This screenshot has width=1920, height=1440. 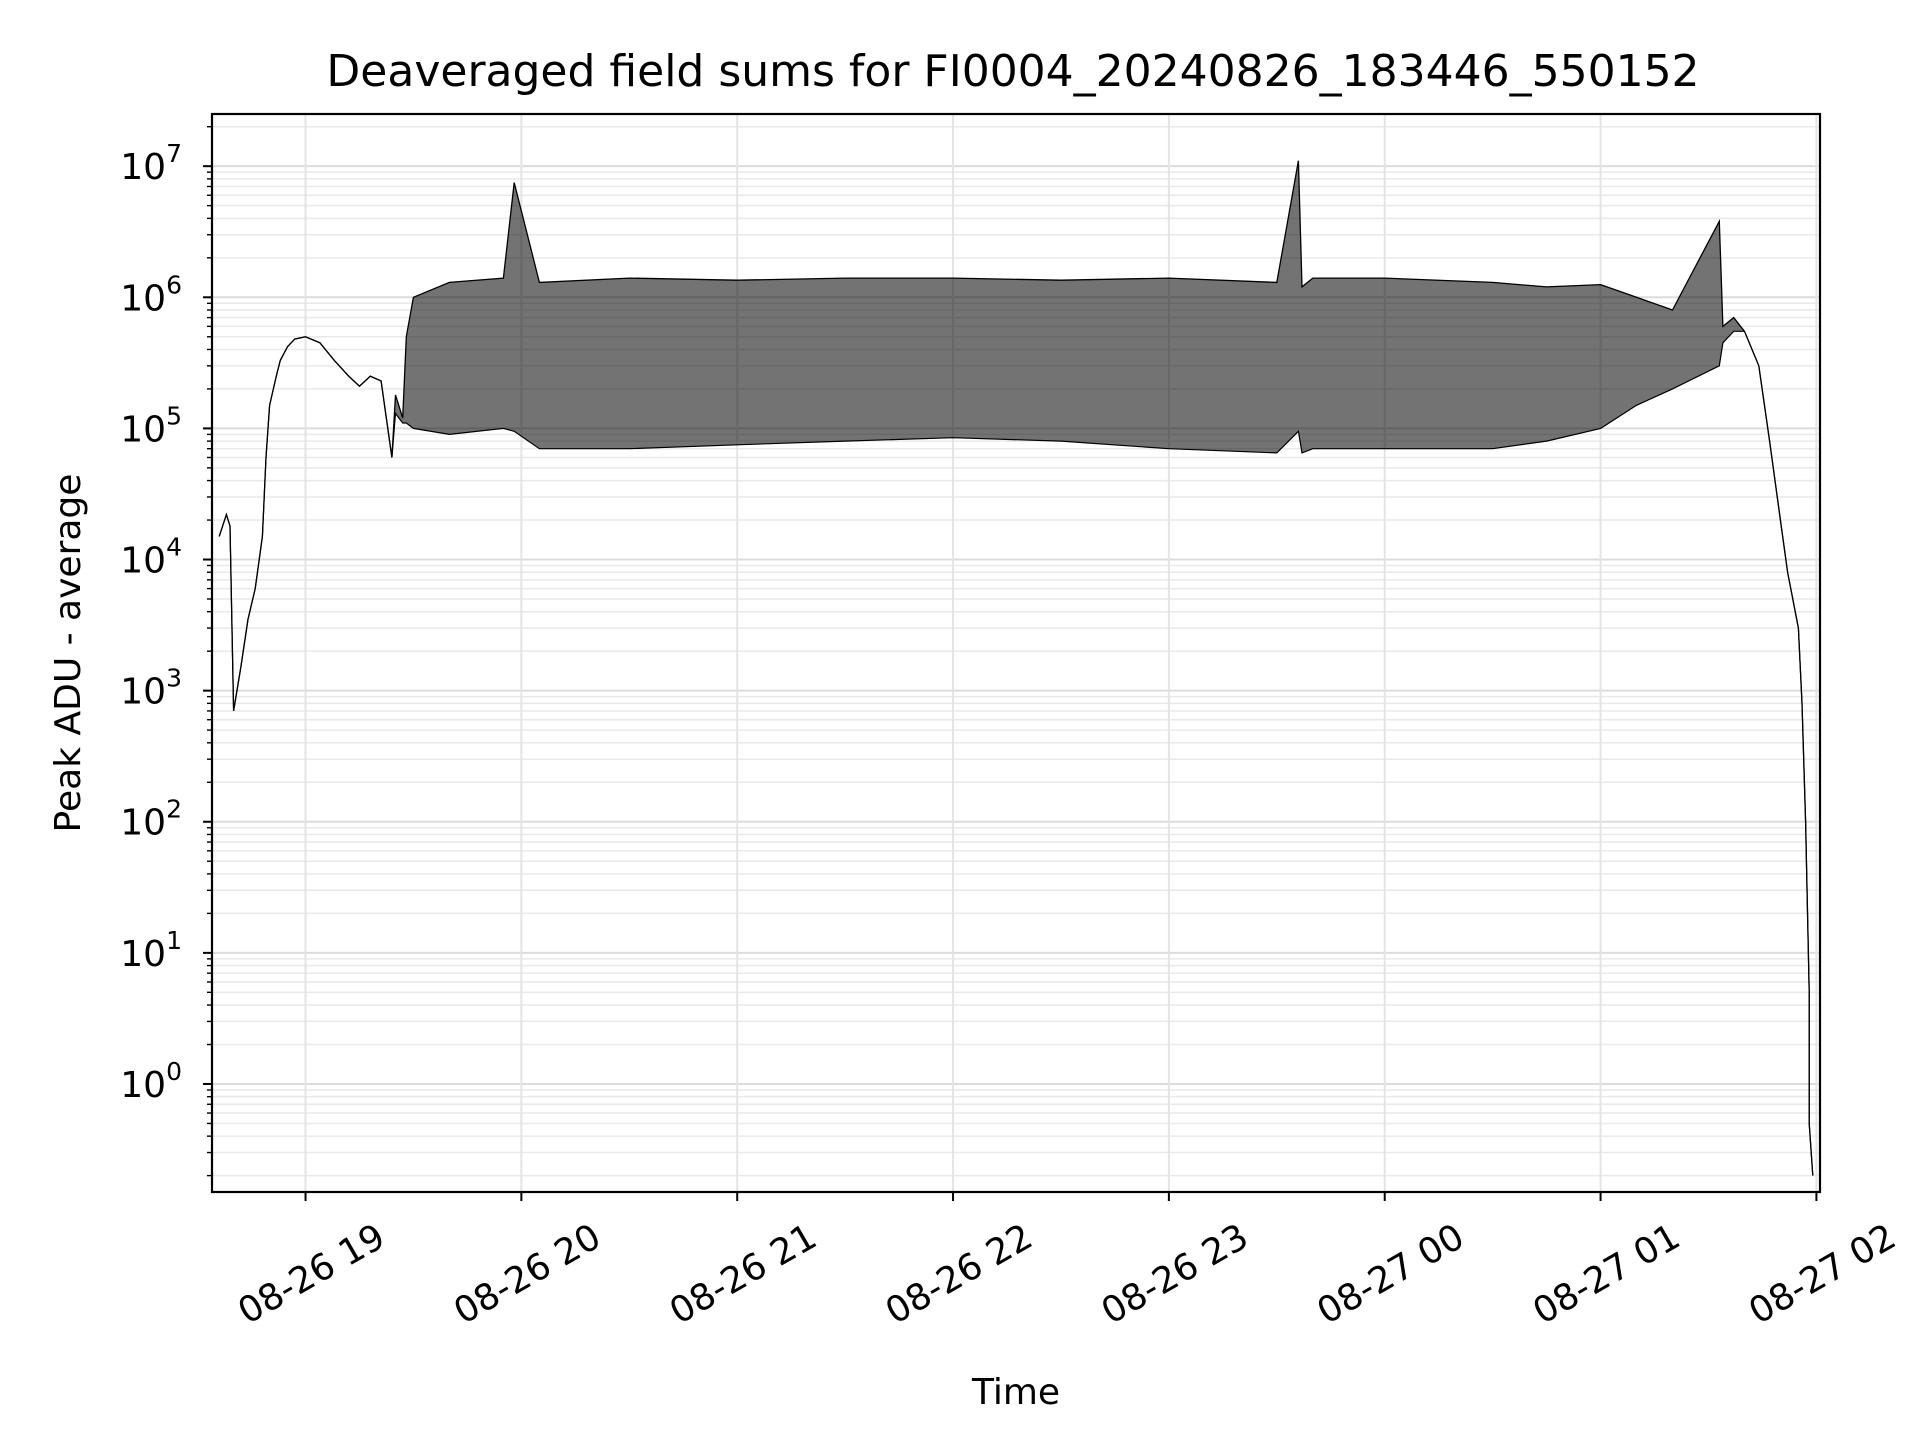 I want to click on y-tick-label: 10¹, so click(x=151, y=950).